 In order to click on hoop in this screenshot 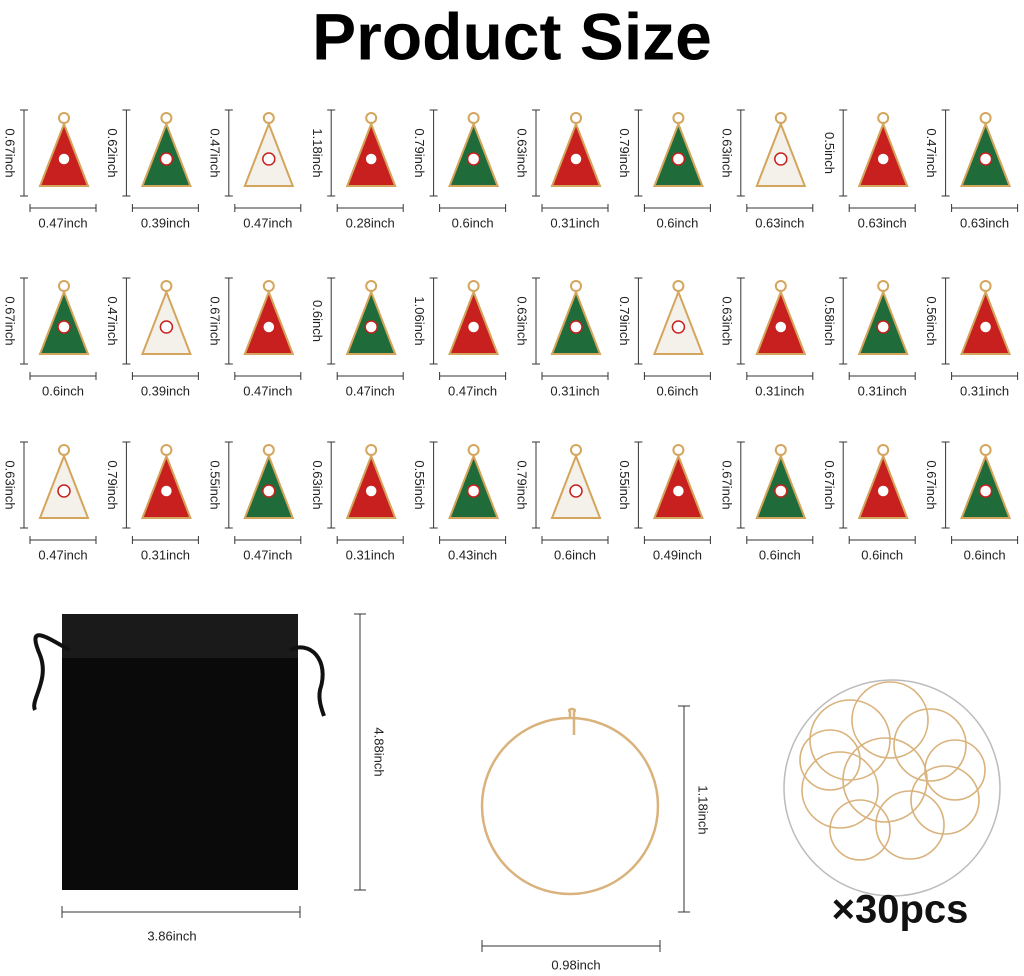, I will do `click(570, 801)`.